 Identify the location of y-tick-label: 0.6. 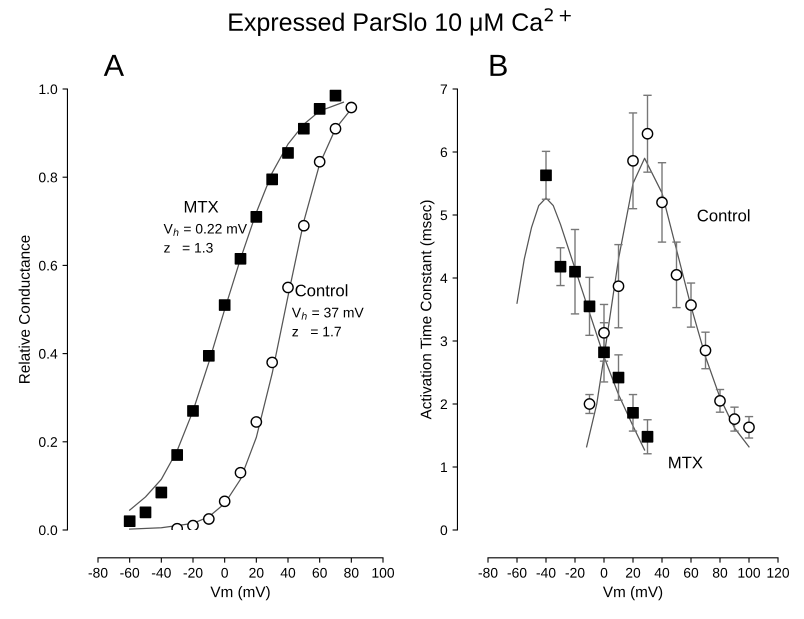
(48, 265).